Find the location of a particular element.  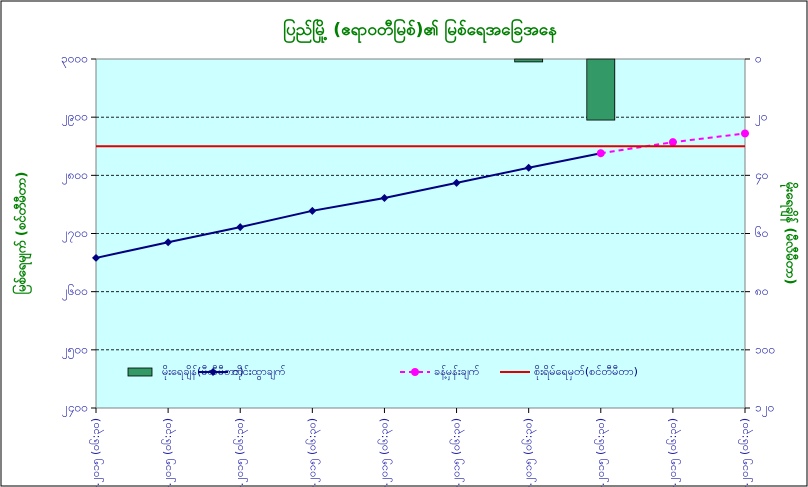

y-tick-label: ၂၄၀၀ is located at coordinates (75, 409).